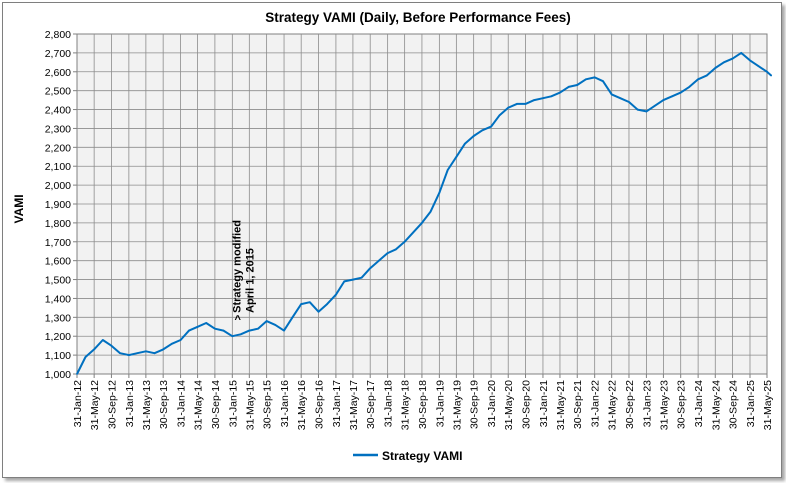  What do you see at coordinates (422, 456) in the screenshot?
I see `legend-label: Strategy VAMI` at bounding box center [422, 456].